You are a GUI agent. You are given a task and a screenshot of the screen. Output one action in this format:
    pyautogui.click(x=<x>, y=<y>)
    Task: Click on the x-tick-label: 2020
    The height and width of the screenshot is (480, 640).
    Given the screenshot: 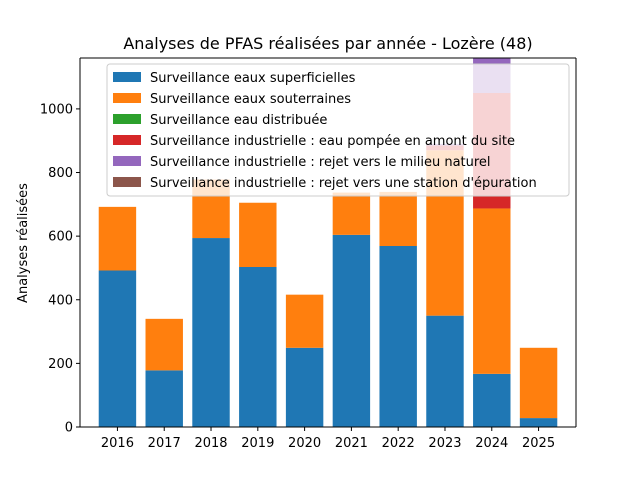 What is the action you would take?
    pyautogui.click(x=304, y=443)
    